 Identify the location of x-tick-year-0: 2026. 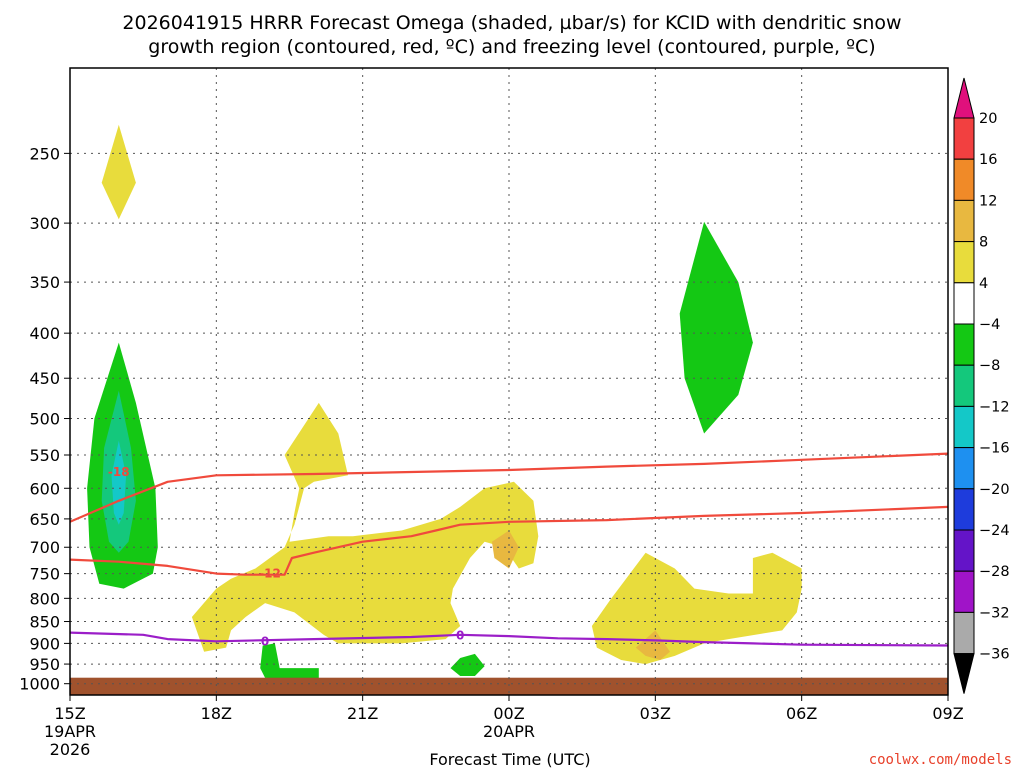
(70, 749).